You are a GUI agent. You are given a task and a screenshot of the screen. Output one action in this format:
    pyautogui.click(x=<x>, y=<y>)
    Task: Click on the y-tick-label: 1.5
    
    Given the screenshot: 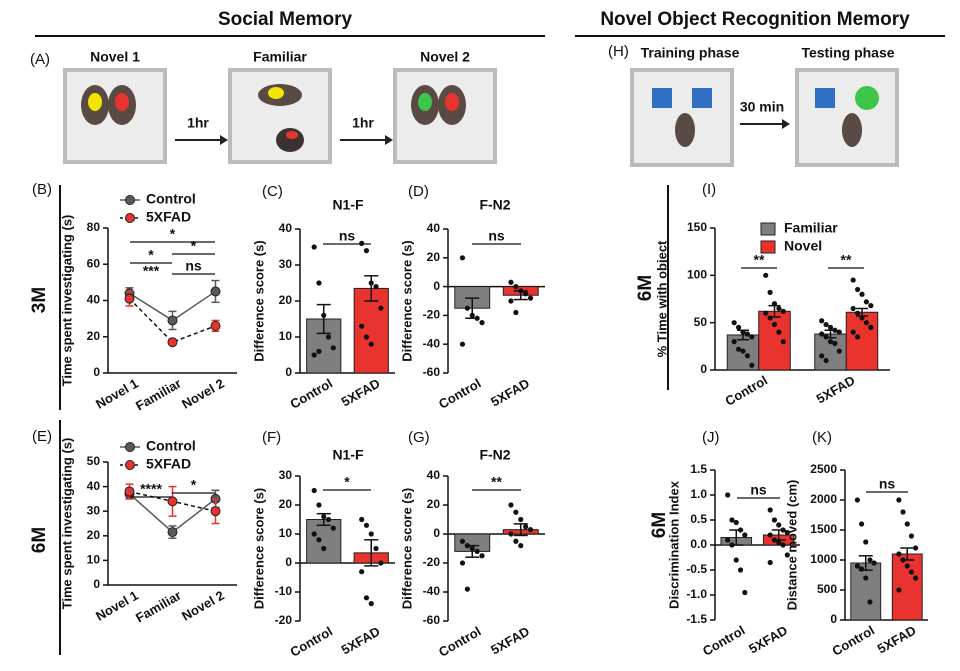 What is the action you would take?
    pyautogui.click(x=698, y=469)
    